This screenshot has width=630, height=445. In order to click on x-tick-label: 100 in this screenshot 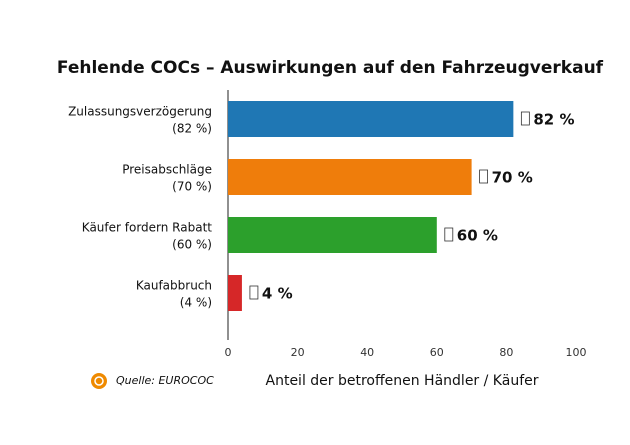, I will do `click(576, 352)`.